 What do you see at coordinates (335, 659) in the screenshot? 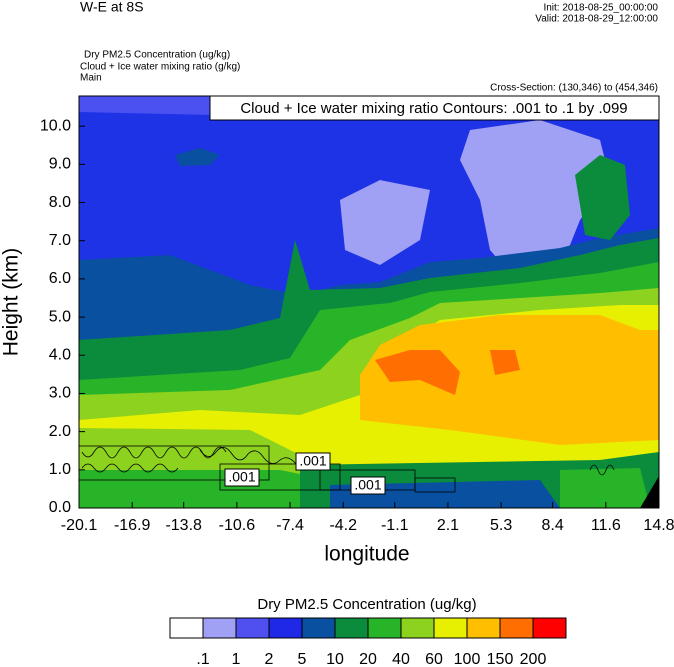
I see `colorbar-label: 10` at bounding box center [335, 659].